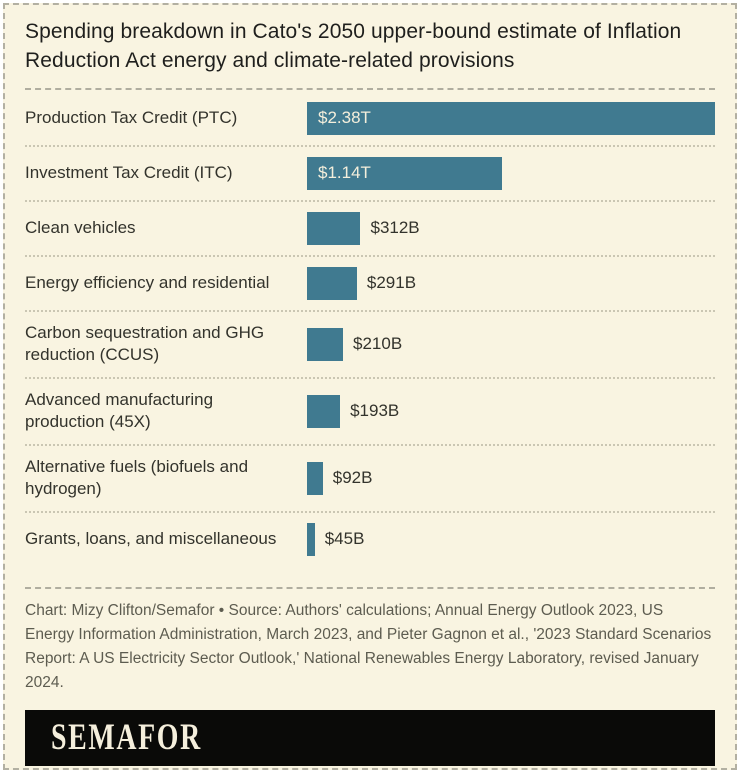 The width and height of the screenshot is (740, 773). Describe the element at coordinates (511, 411) in the screenshot. I see `bar-track: $193B` at that location.